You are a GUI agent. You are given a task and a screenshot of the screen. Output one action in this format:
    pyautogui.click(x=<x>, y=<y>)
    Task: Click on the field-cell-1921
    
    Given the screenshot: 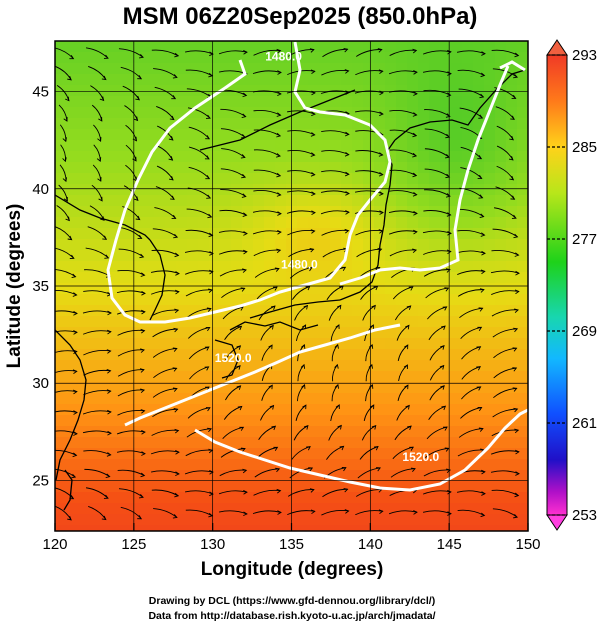 What is the action you would take?
    pyautogui.click(x=380, y=528)
    